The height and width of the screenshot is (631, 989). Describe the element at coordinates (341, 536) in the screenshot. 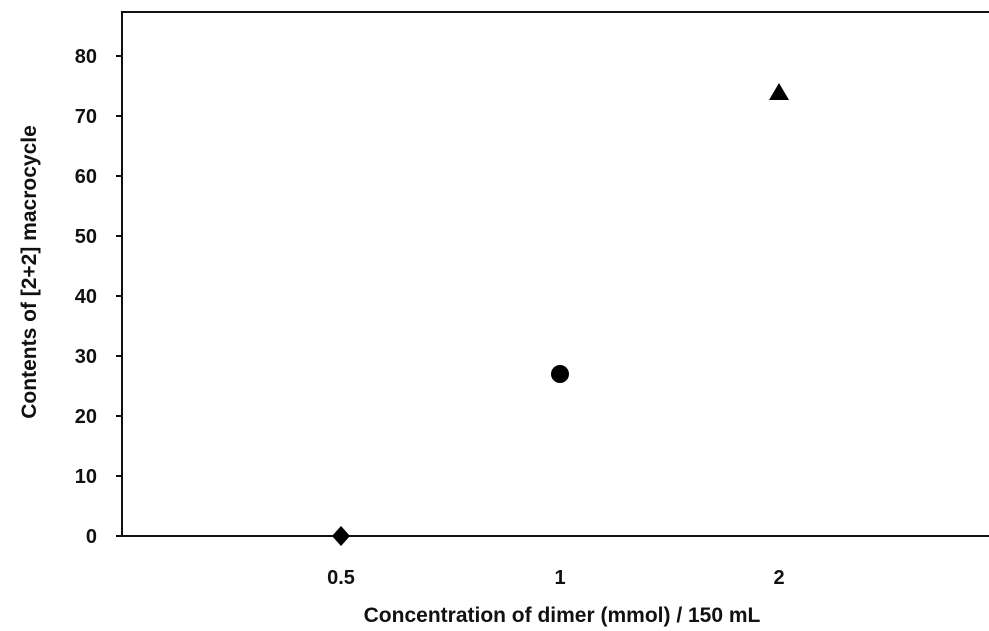

I see `data-point-diamond` at that location.